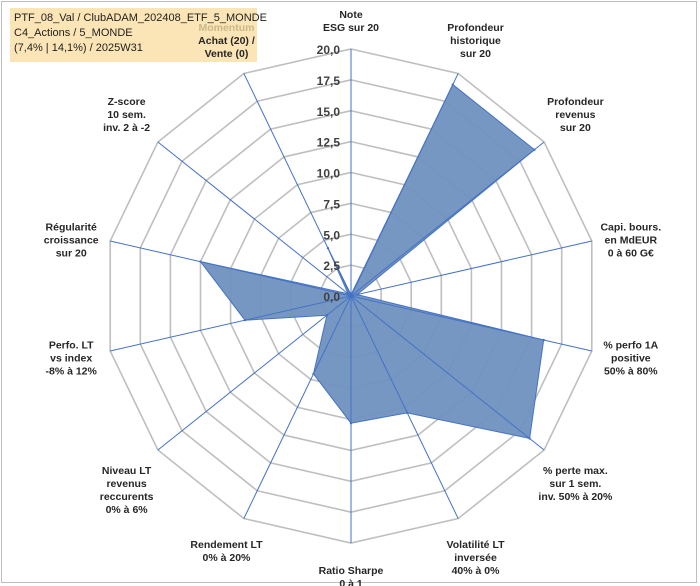 The image size is (700, 586). Describe the element at coordinates (126, 484) in the screenshot. I see `axis-label-9-line-1: revenus` at that location.